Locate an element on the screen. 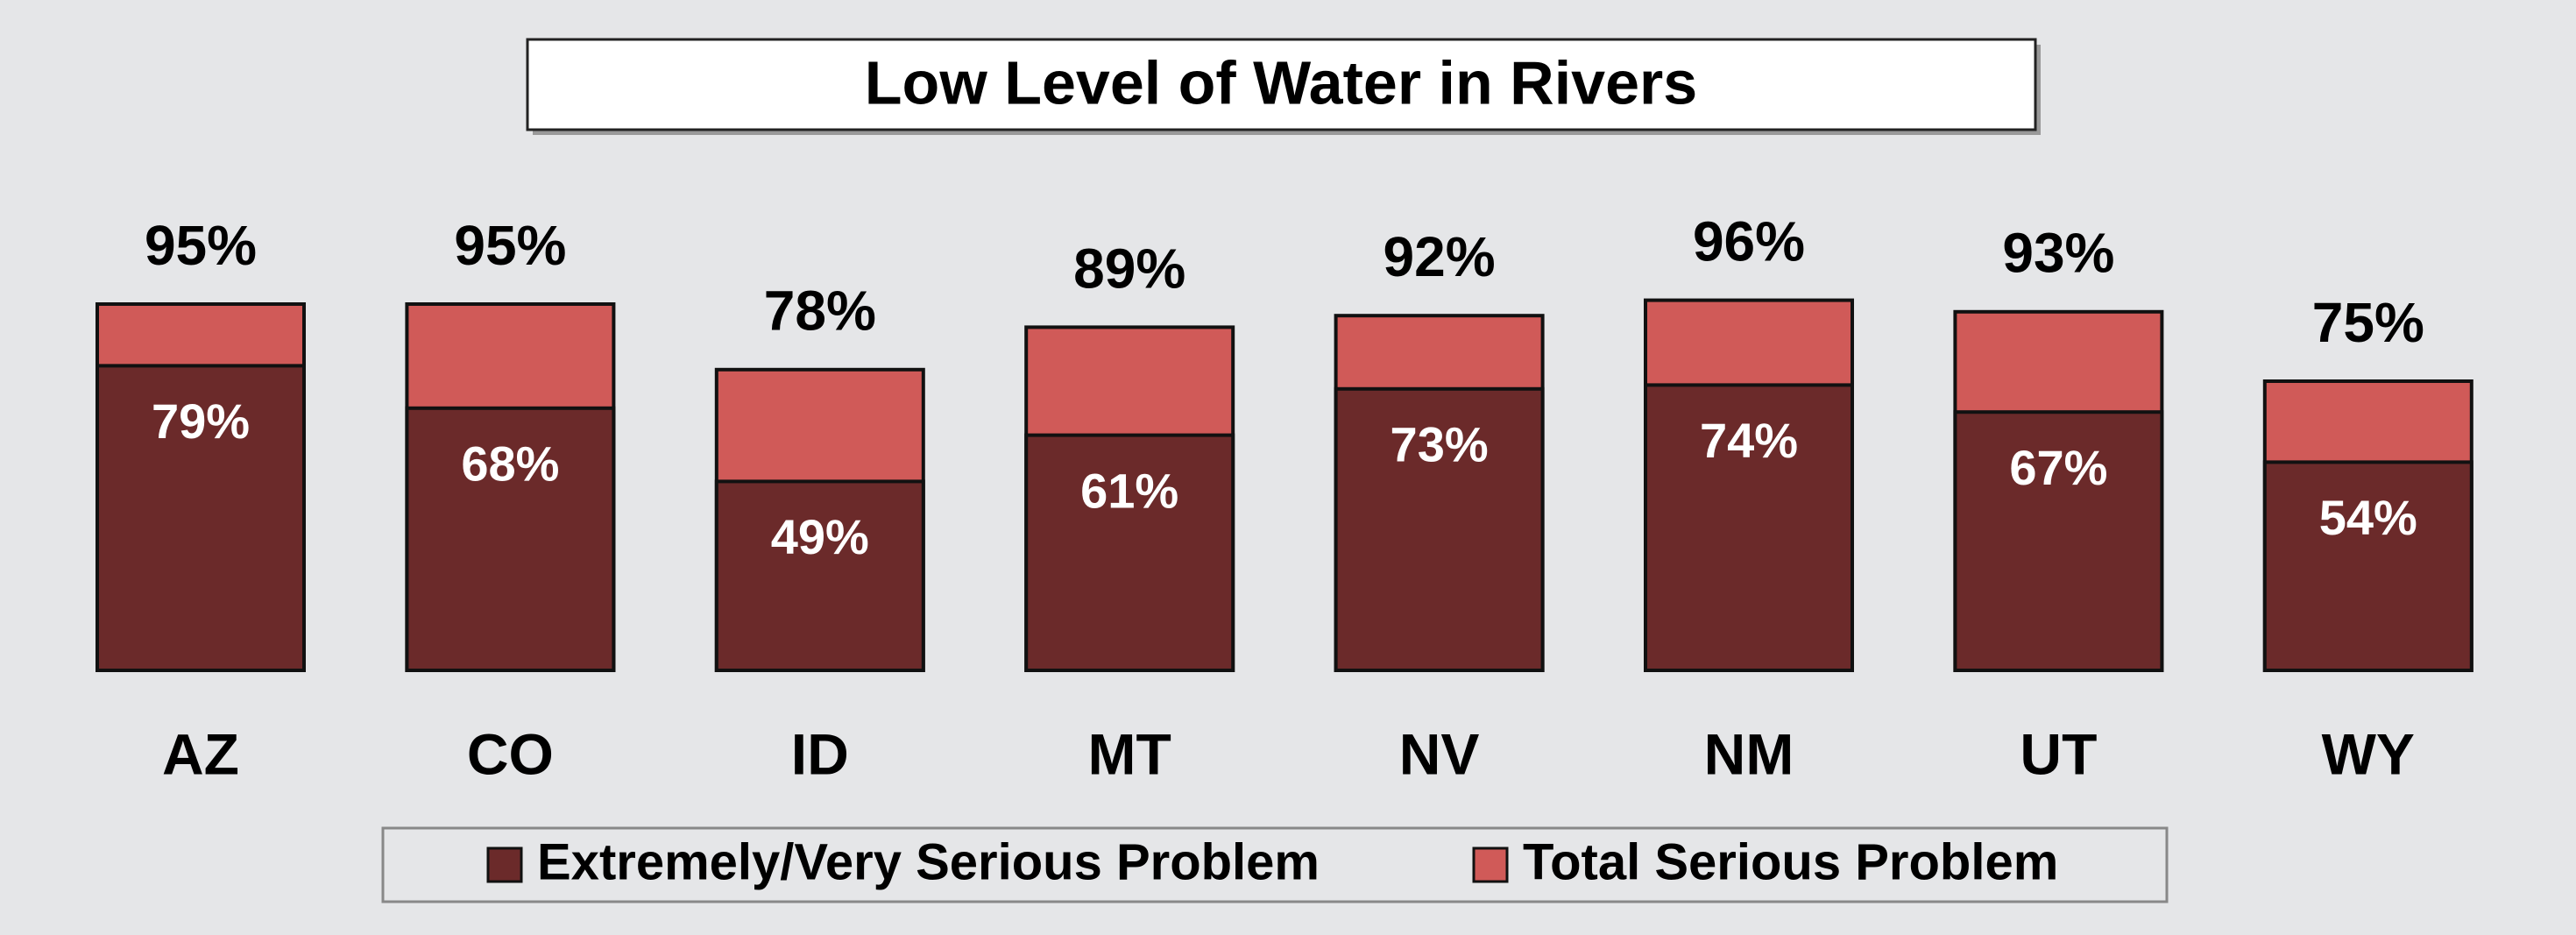  title-box is located at coordinates (1281, 84).